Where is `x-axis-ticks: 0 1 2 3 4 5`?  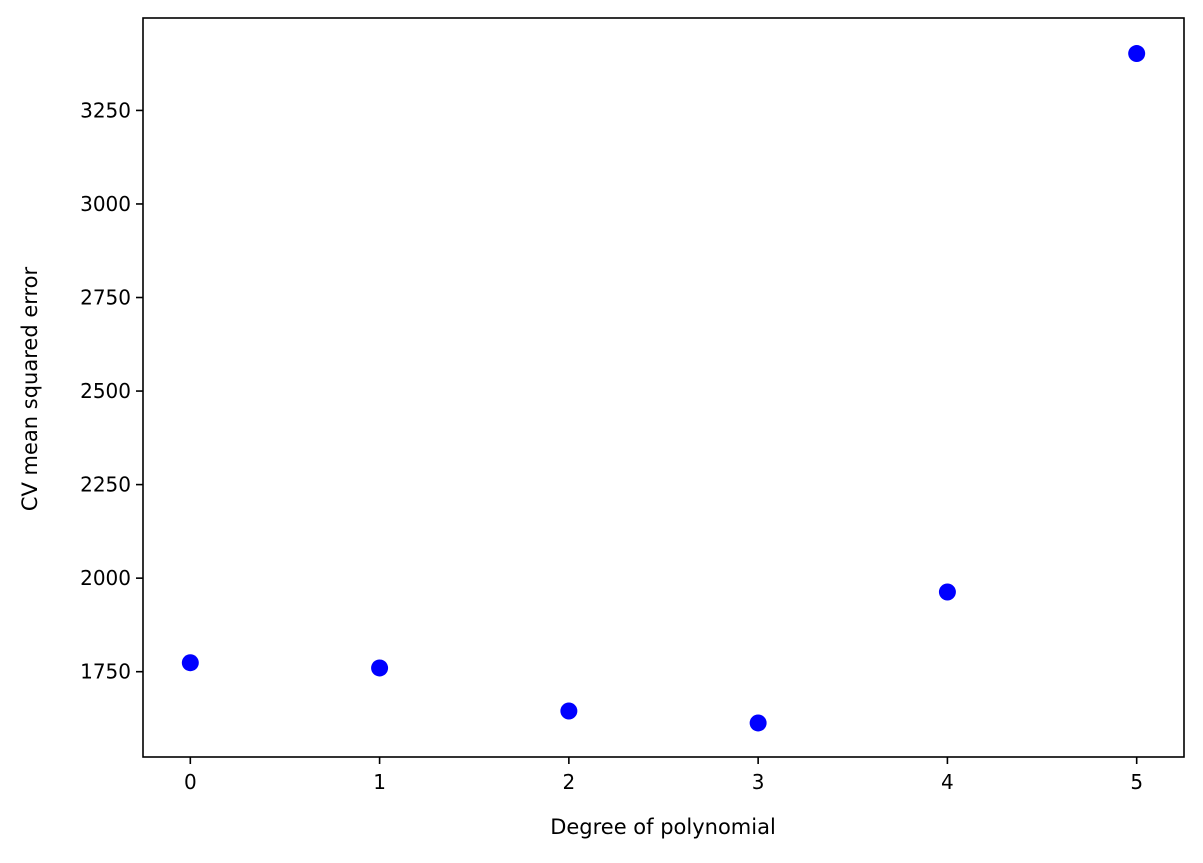
x-axis-ticks: 0 1 2 3 4 5 is located at coordinates (663, 775).